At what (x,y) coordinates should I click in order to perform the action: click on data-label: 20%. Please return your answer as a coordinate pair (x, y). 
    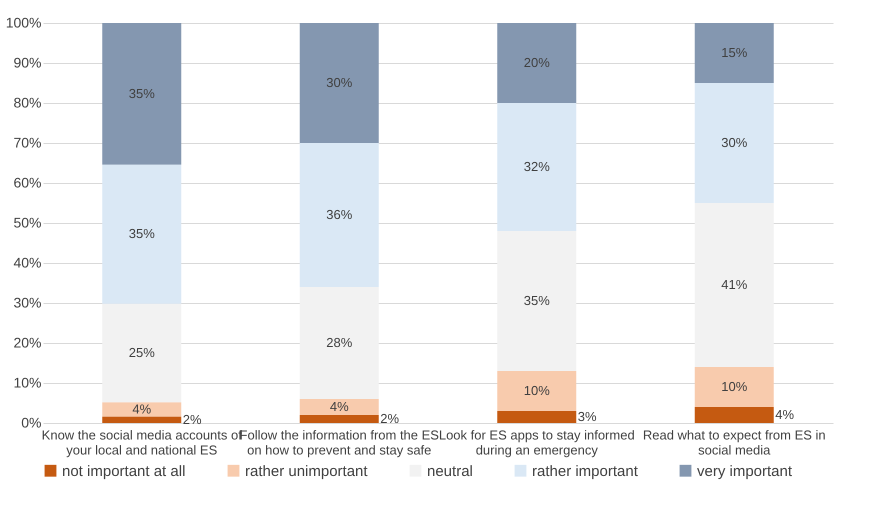
    Looking at the image, I should click on (537, 62).